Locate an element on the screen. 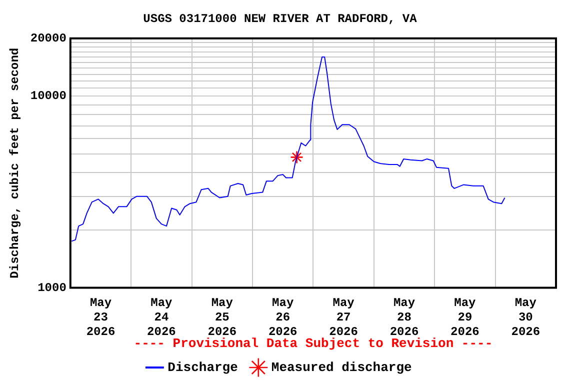 Image resolution: width=576 pixels, height=384 pixels. y-tick-label: 20000 is located at coordinates (48, 38).